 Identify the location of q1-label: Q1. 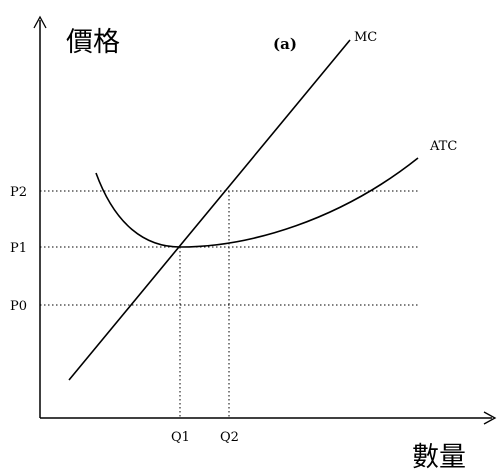
(180, 437).